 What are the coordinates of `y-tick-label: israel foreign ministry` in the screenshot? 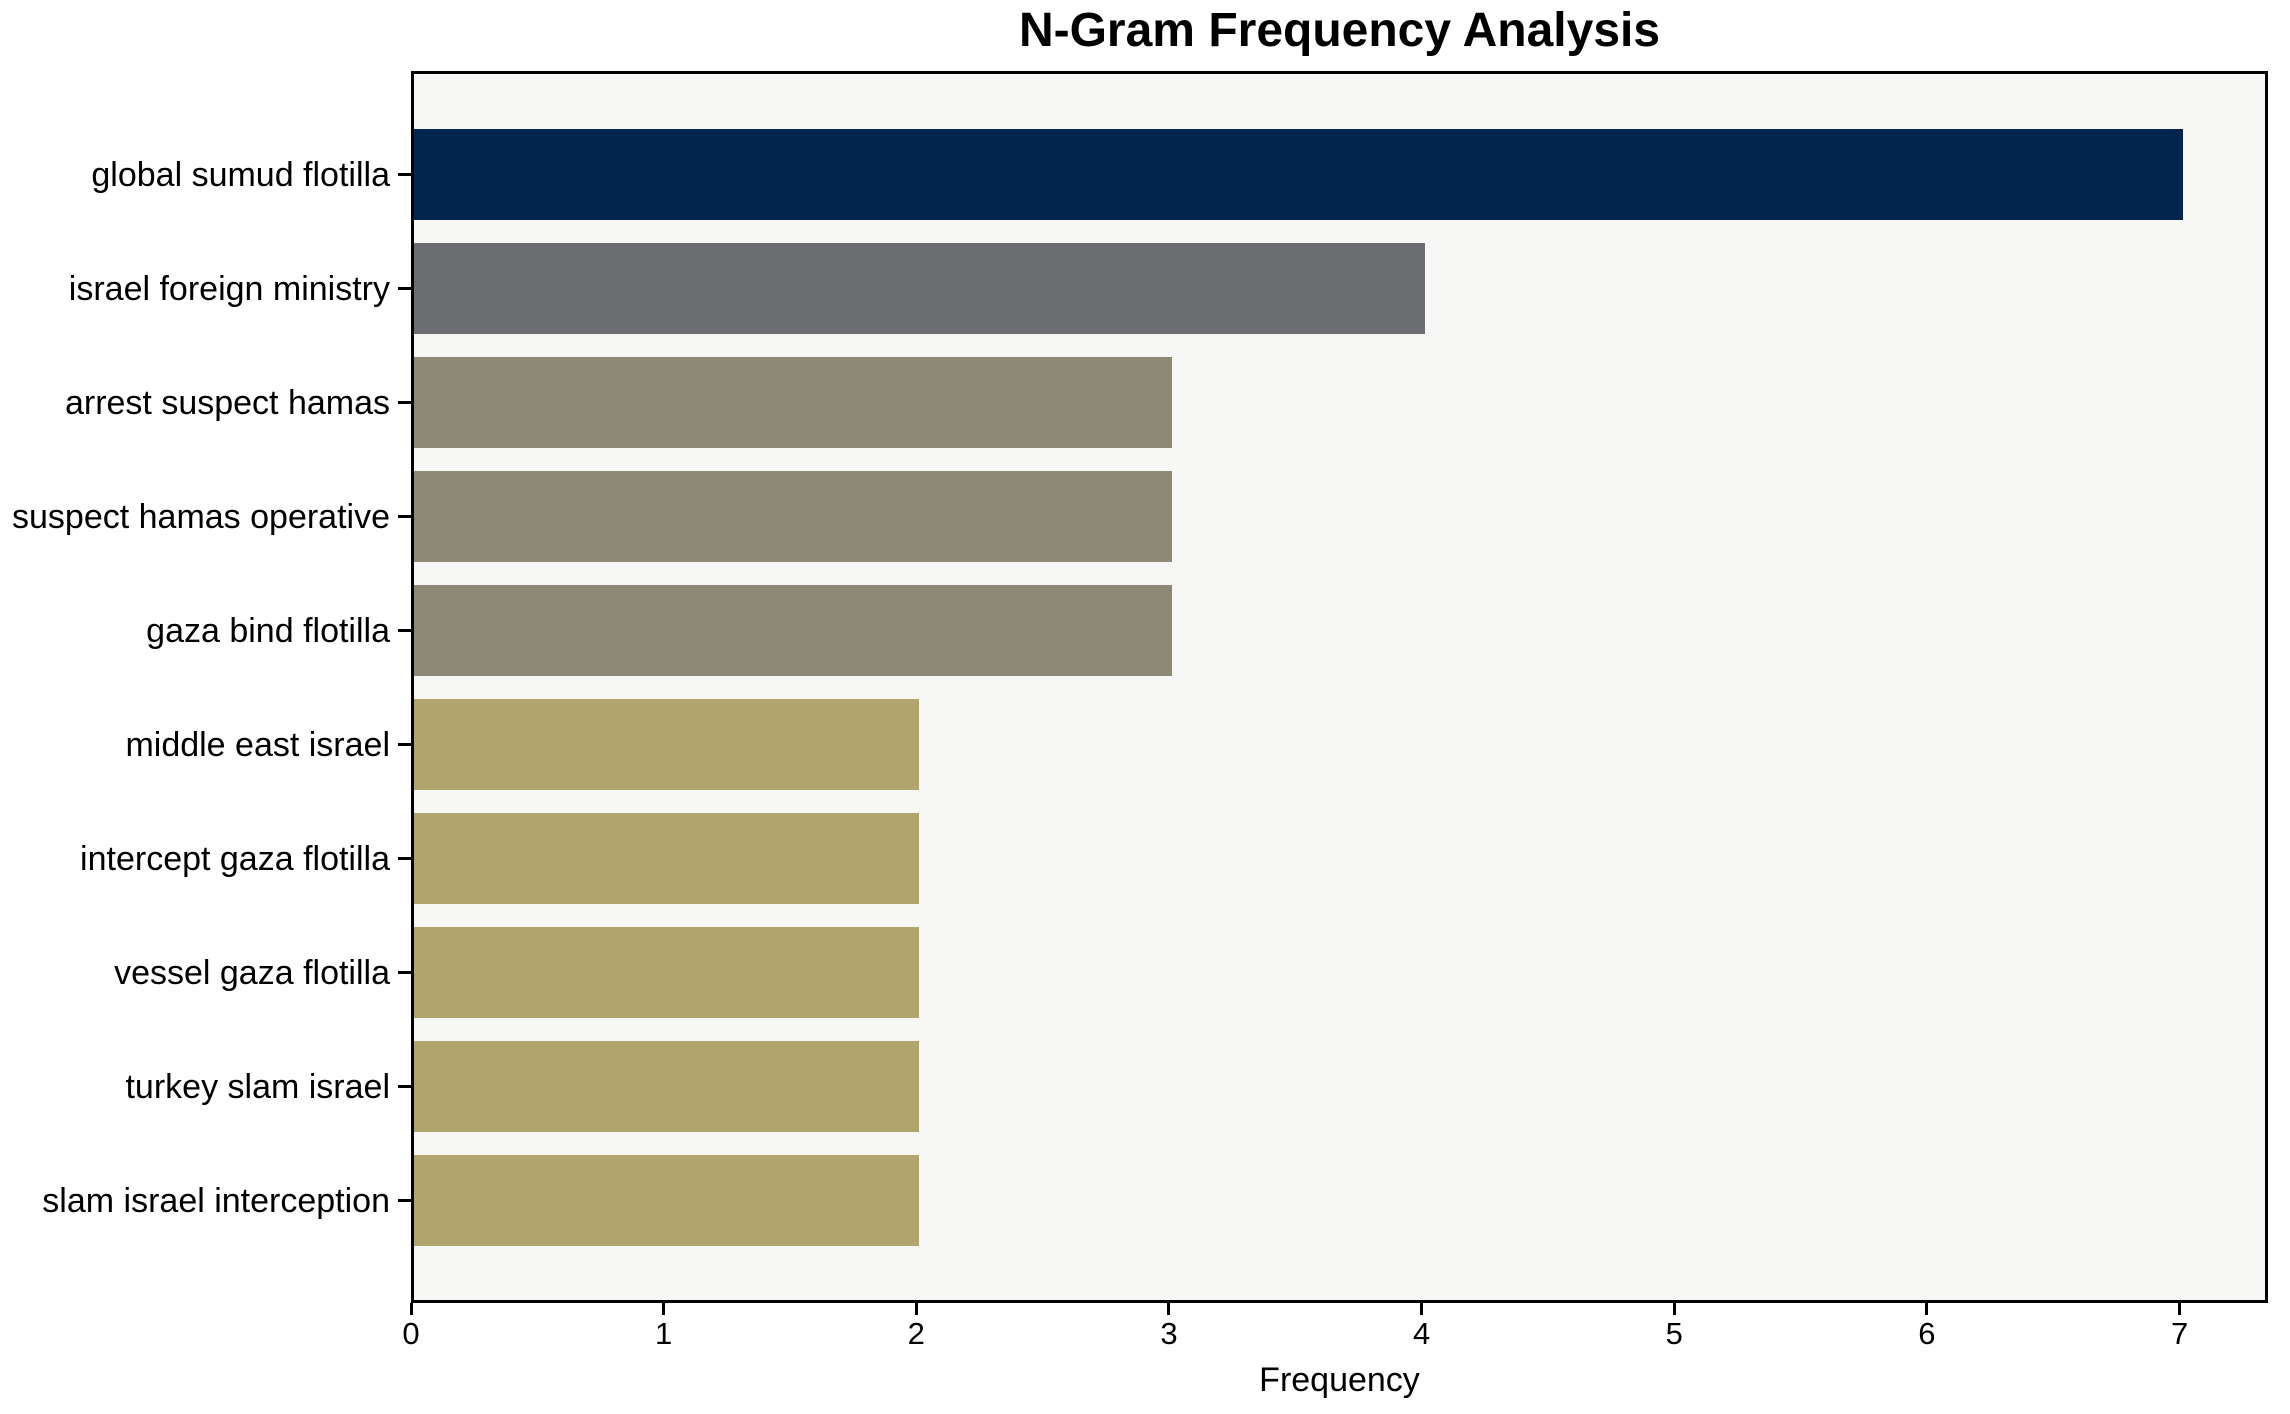 It's located at (229, 288).